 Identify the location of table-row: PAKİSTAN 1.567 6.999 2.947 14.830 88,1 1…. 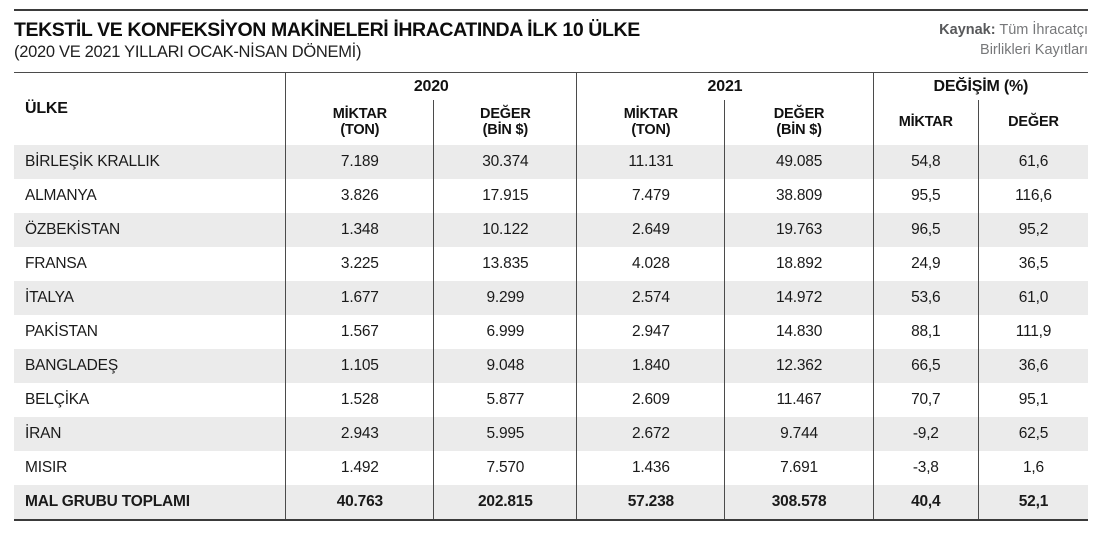
(551, 332).